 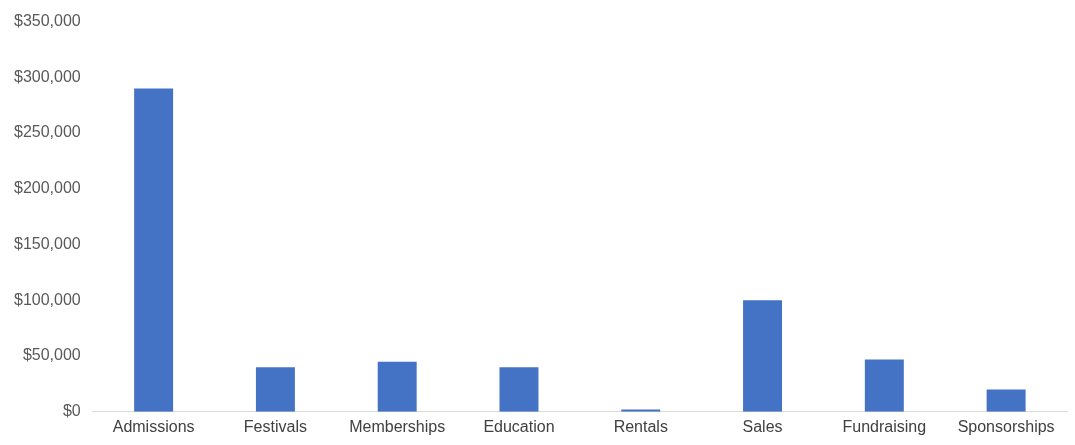 What do you see at coordinates (1006, 426) in the screenshot?
I see `x-tick-label: Sponsorships` at bounding box center [1006, 426].